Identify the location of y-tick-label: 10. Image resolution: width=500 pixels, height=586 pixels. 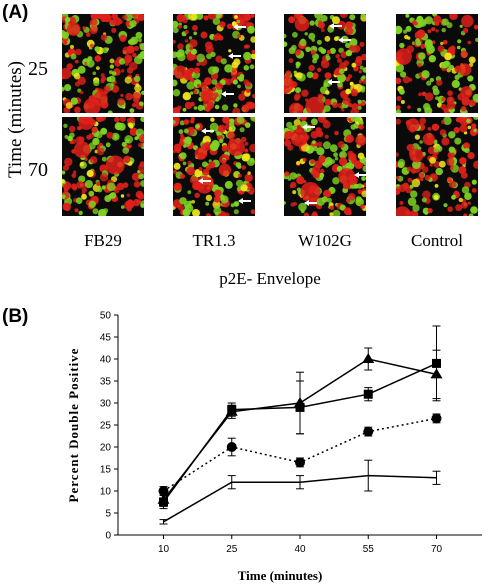
(106, 492).